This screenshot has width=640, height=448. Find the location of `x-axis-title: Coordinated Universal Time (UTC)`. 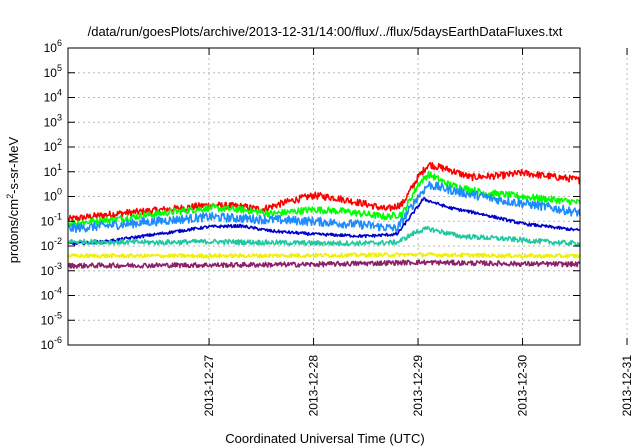

x-axis-title: Coordinated Universal Time (UTC) is located at coordinates (324, 438).